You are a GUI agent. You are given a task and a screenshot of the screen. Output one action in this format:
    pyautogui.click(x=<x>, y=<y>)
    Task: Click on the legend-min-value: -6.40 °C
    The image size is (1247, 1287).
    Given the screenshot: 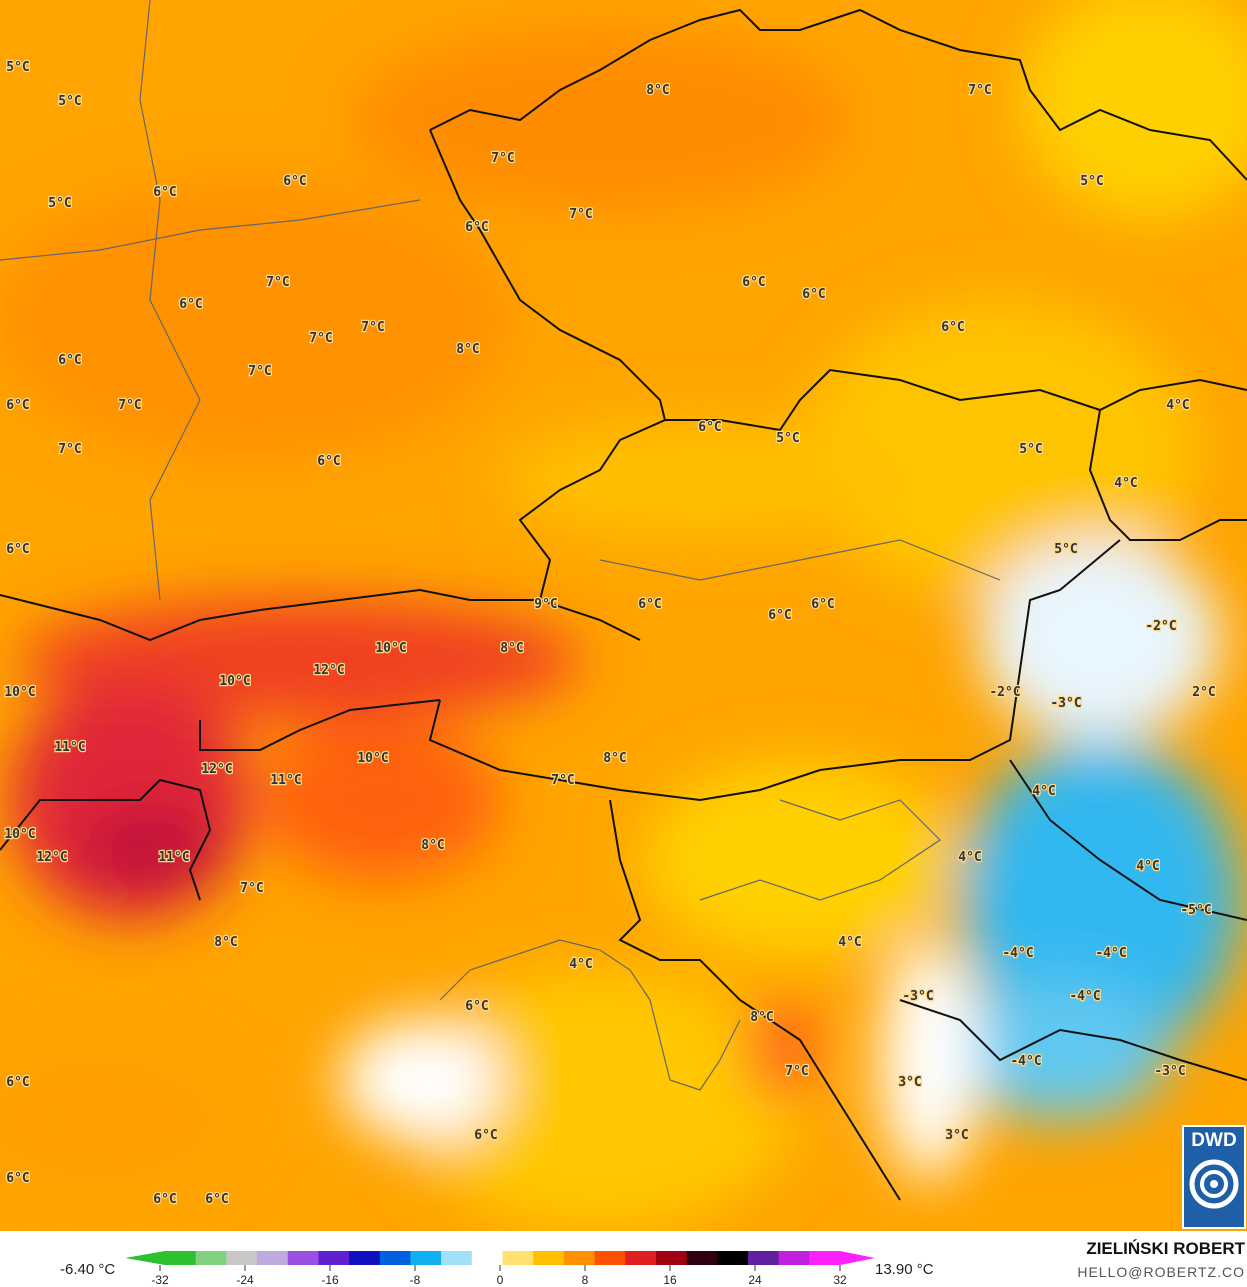 What is the action you would take?
    pyautogui.click(x=88, y=1269)
    